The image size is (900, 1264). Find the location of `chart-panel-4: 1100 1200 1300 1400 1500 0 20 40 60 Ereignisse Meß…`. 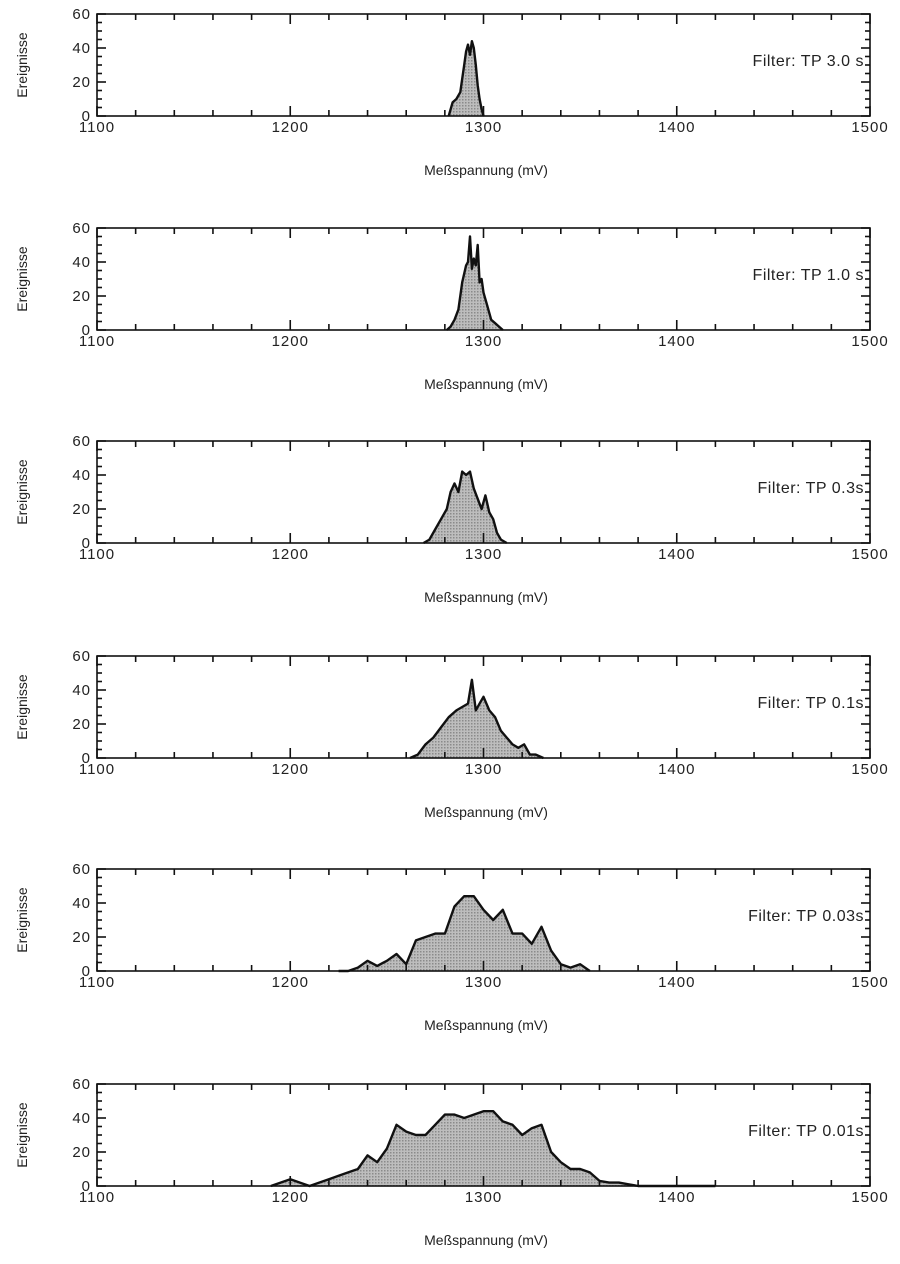

chart-panel-4: 1100 1200 1300 1400 1500 0 20 40 60 Ereignisse Meß… is located at coordinates (451, 734).